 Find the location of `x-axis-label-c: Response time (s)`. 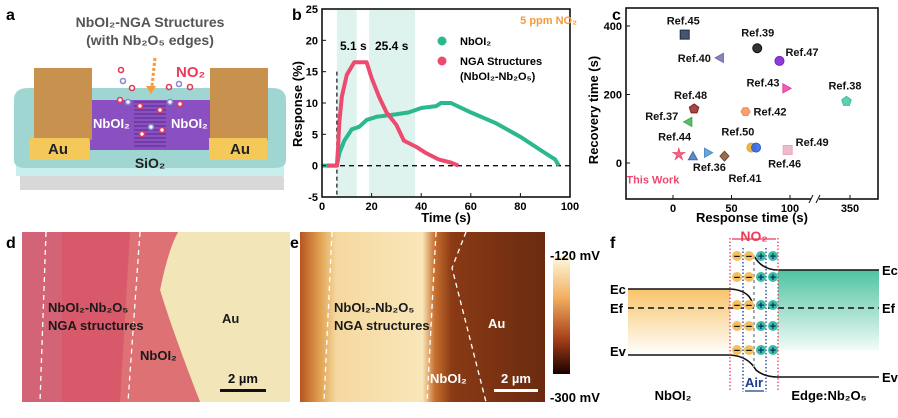

x-axis-label-c: Response time (s) is located at coordinates (752, 217).